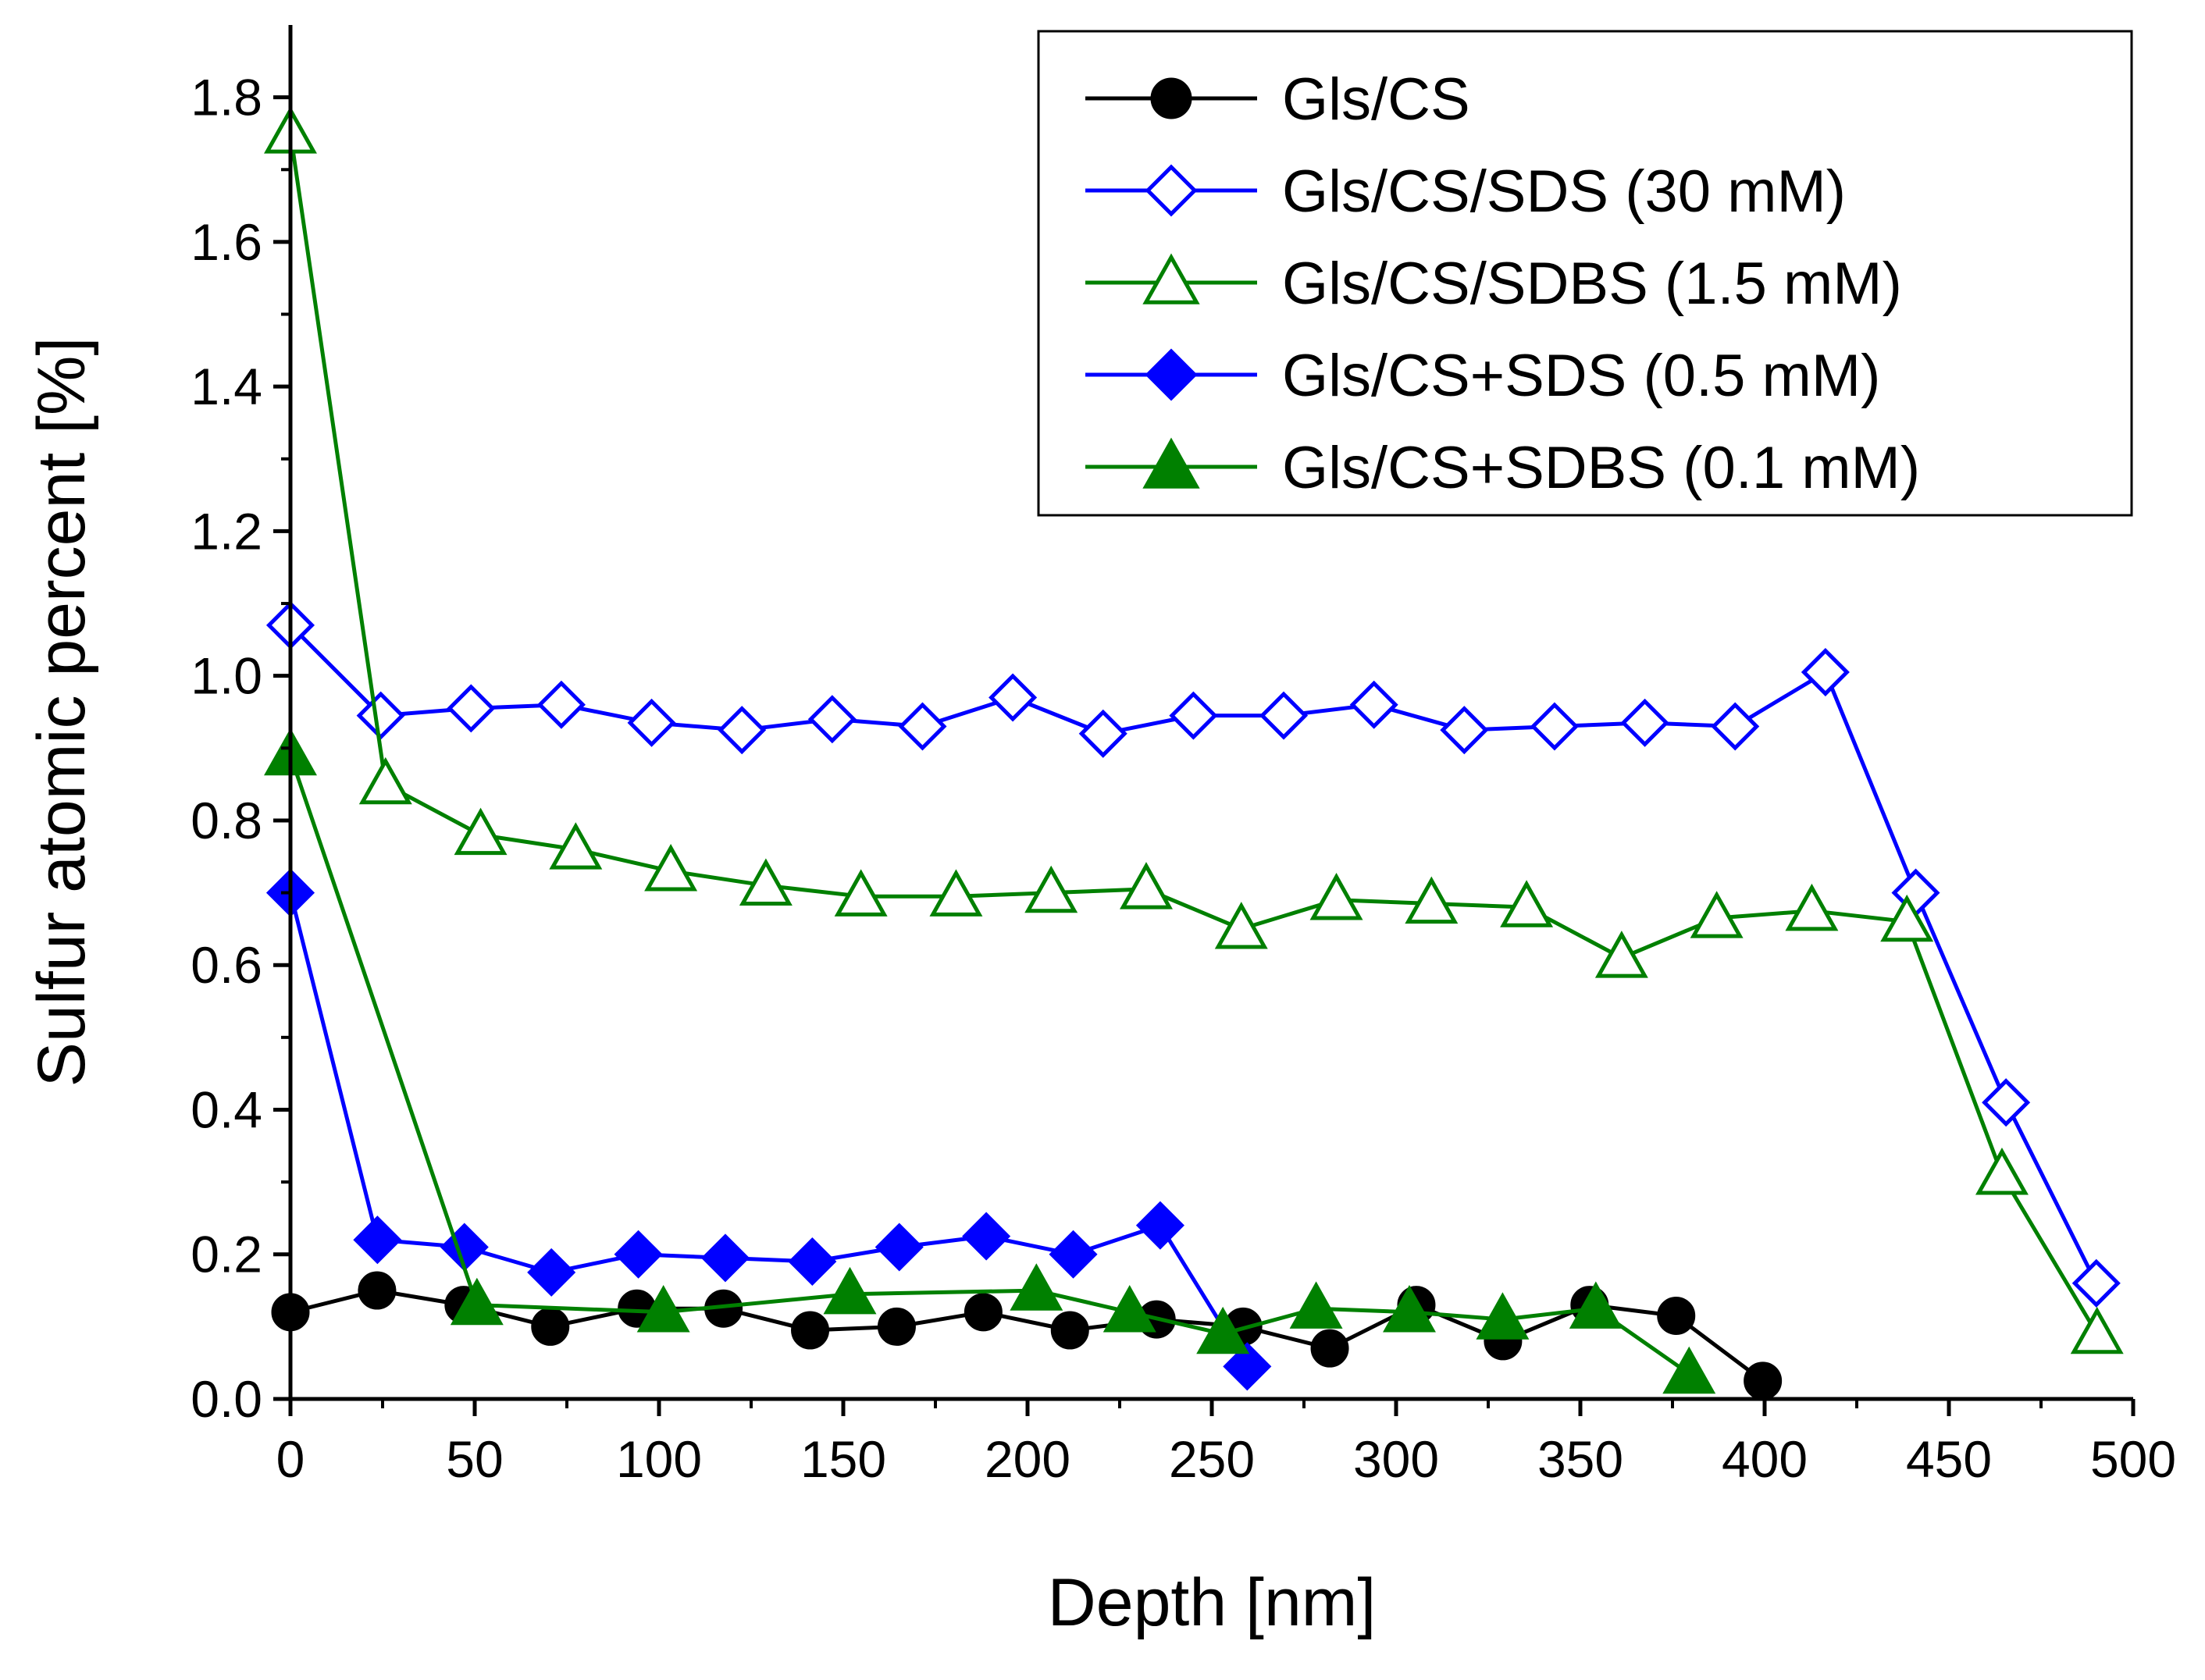 This screenshot has height=1680, width=2205. Describe the element at coordinates (290, 1459) in the screenshot. I see `x-tick-label: 0` at that location.